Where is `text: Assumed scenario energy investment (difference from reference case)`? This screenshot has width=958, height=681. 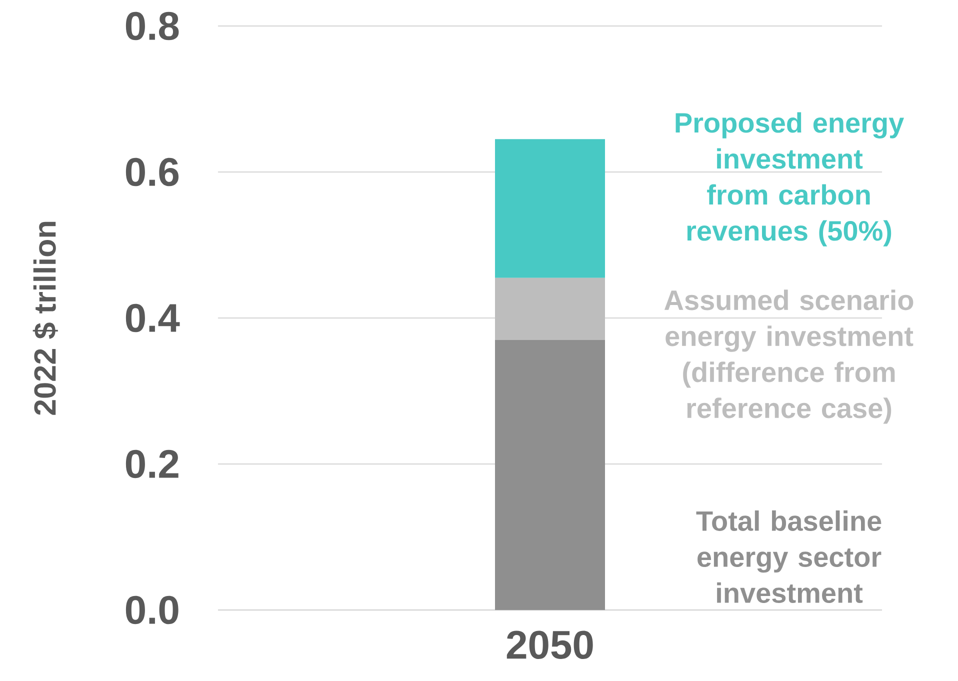 text: Assumed scenario energy investment (difference from reference case) is located at coordinates (789, 357).